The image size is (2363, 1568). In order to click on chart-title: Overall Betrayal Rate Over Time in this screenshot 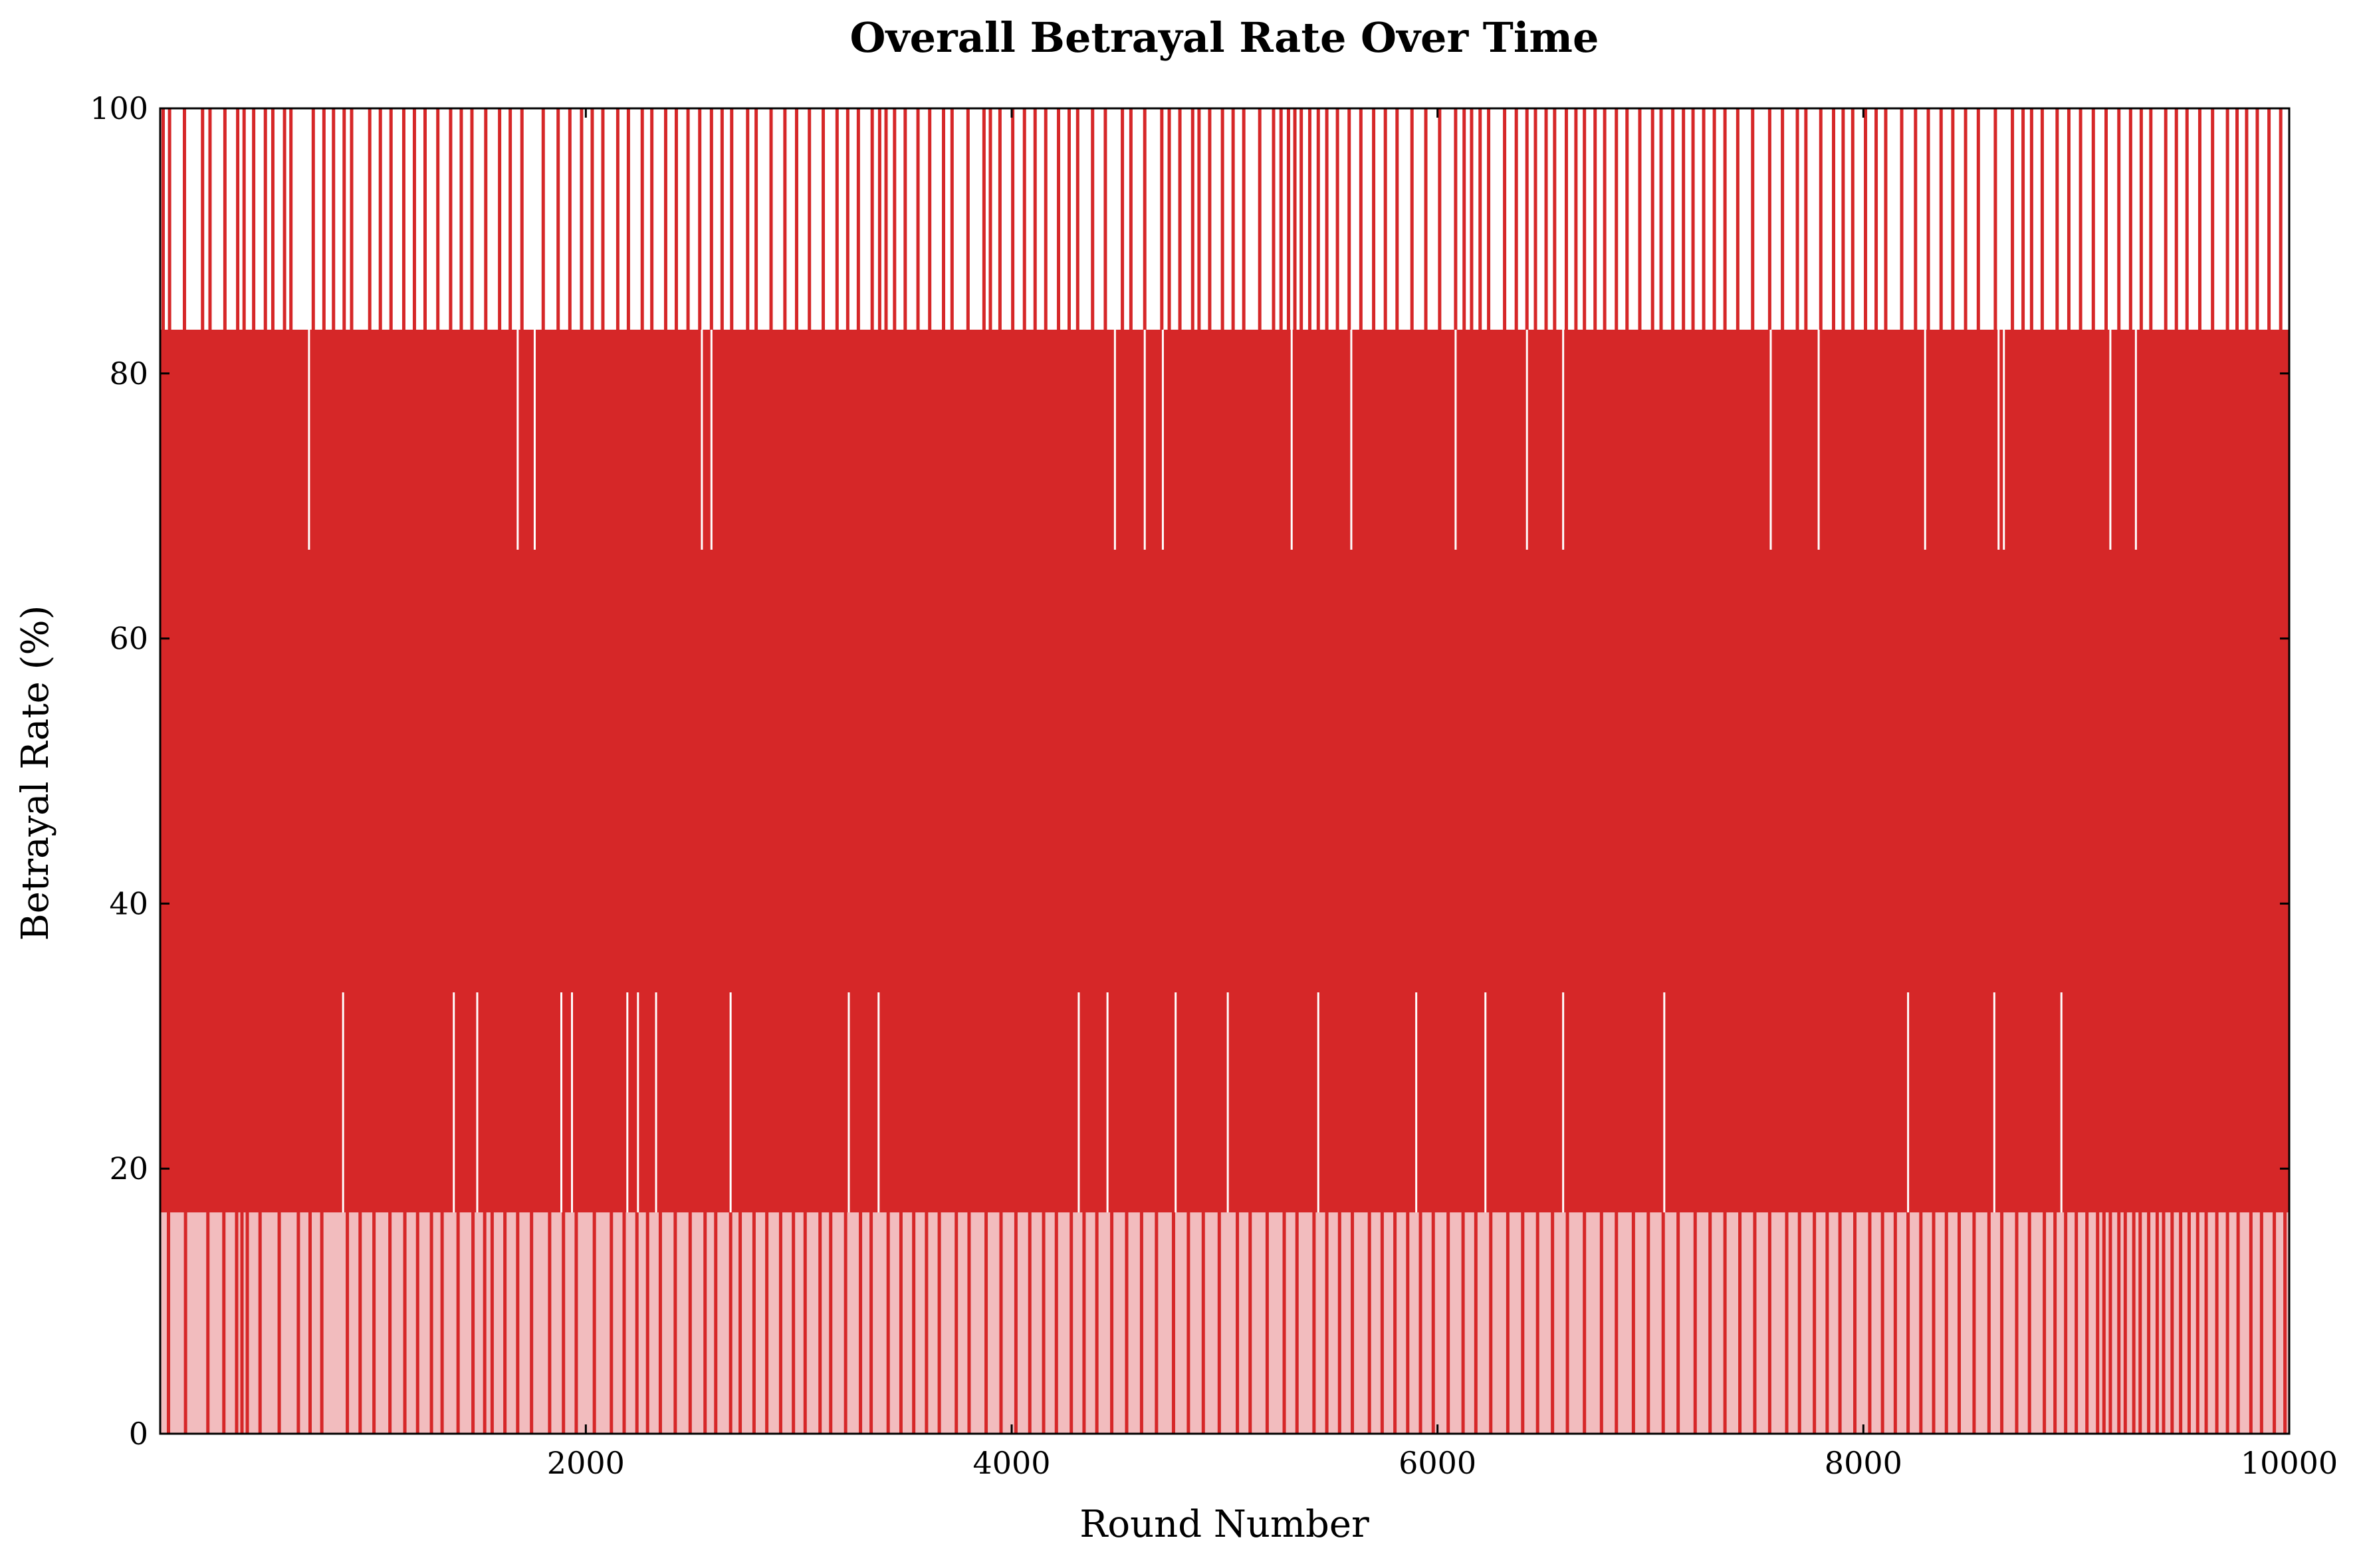, I will do `click(1225, 37)`.